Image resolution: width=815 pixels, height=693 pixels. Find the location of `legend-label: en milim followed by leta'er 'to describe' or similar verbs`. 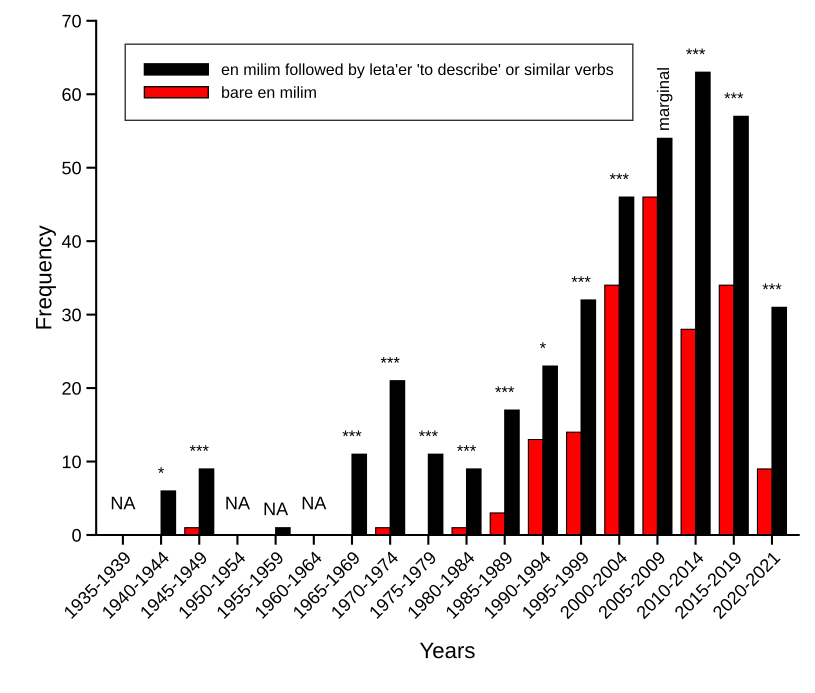

legend-label: en milim followed by leta'er 'to describe' or similar verbs is located at coordinates (418, 70).